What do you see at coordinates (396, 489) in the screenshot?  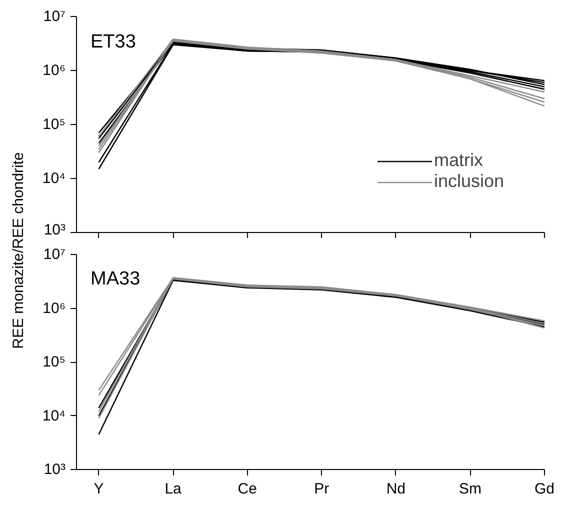 I see `x-tick-label: Nd` at bounding box center [396, 489].